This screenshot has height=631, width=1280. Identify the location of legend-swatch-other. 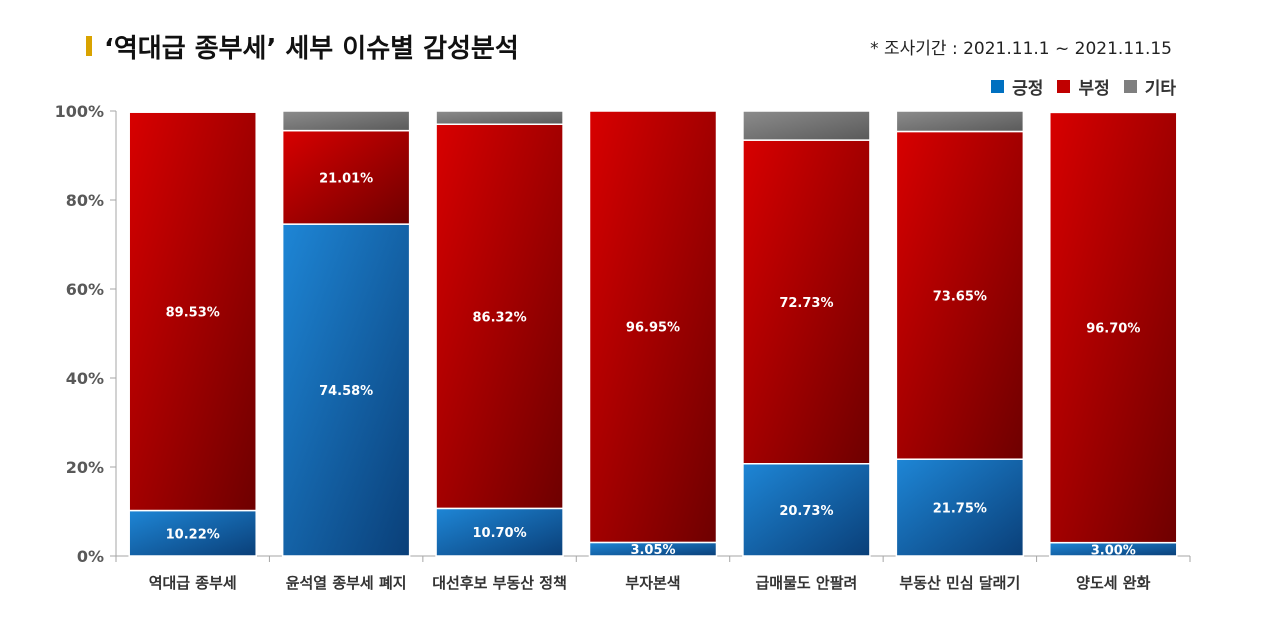
(1130, 86).